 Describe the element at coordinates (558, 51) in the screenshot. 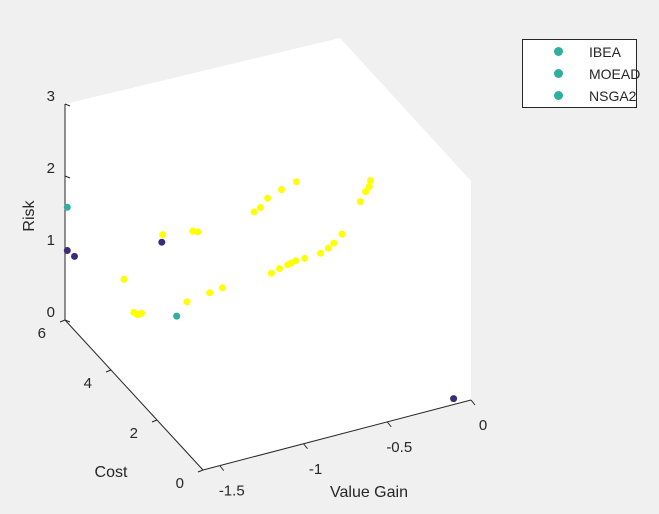

I see `legend-marker-ibea` at that location.